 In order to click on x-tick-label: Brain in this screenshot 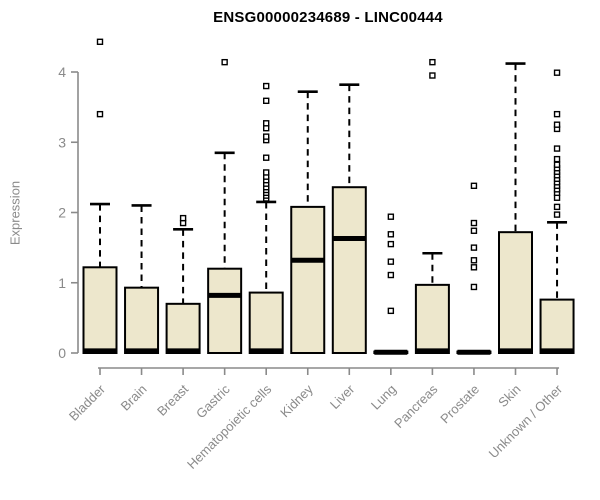, I will do `click(134, 398)`.